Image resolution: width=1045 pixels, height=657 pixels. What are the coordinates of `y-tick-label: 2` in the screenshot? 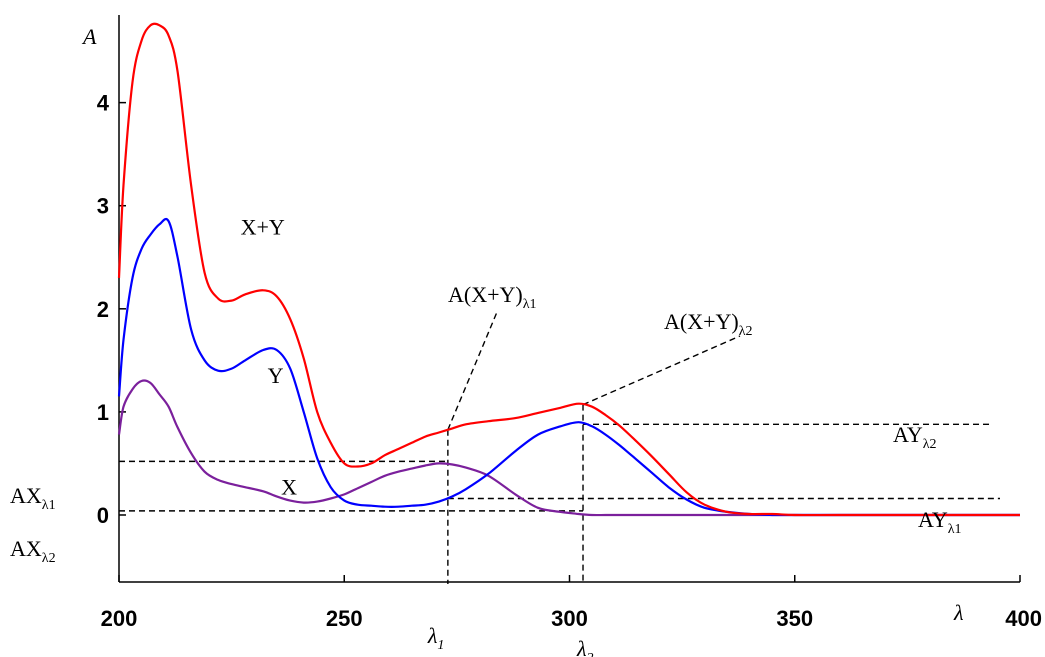 It's located at (103, 309).